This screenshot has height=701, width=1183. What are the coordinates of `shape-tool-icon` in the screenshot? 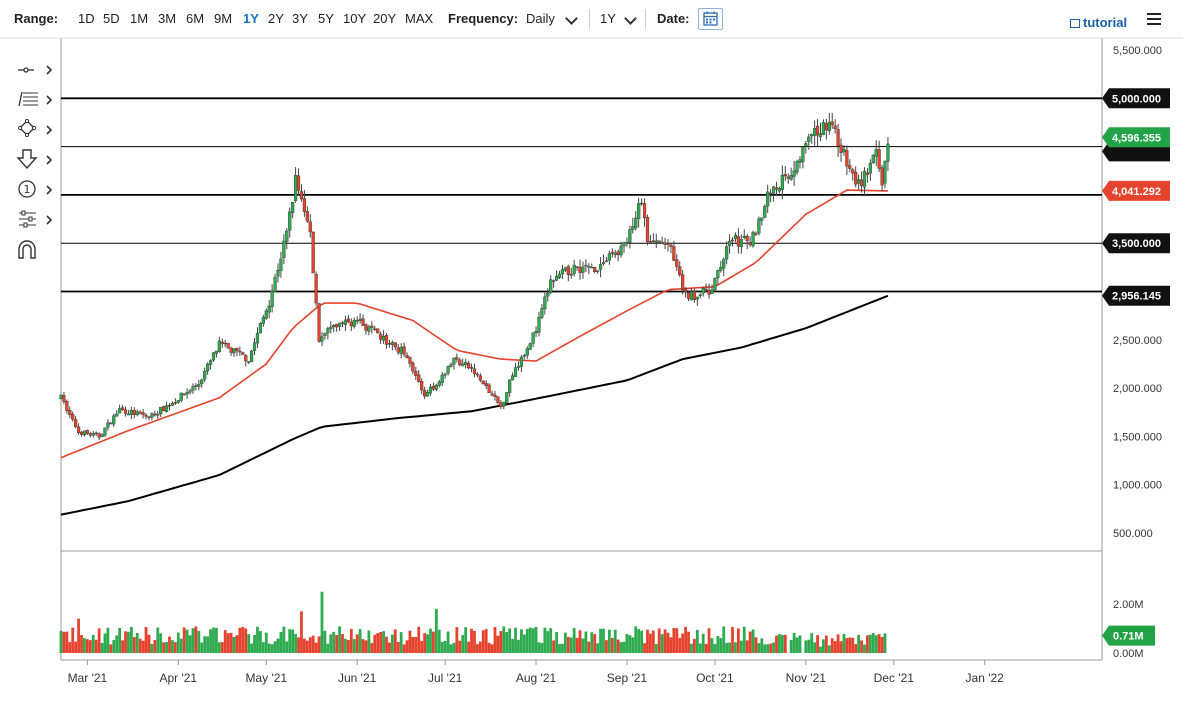 It's located at (36, 130).